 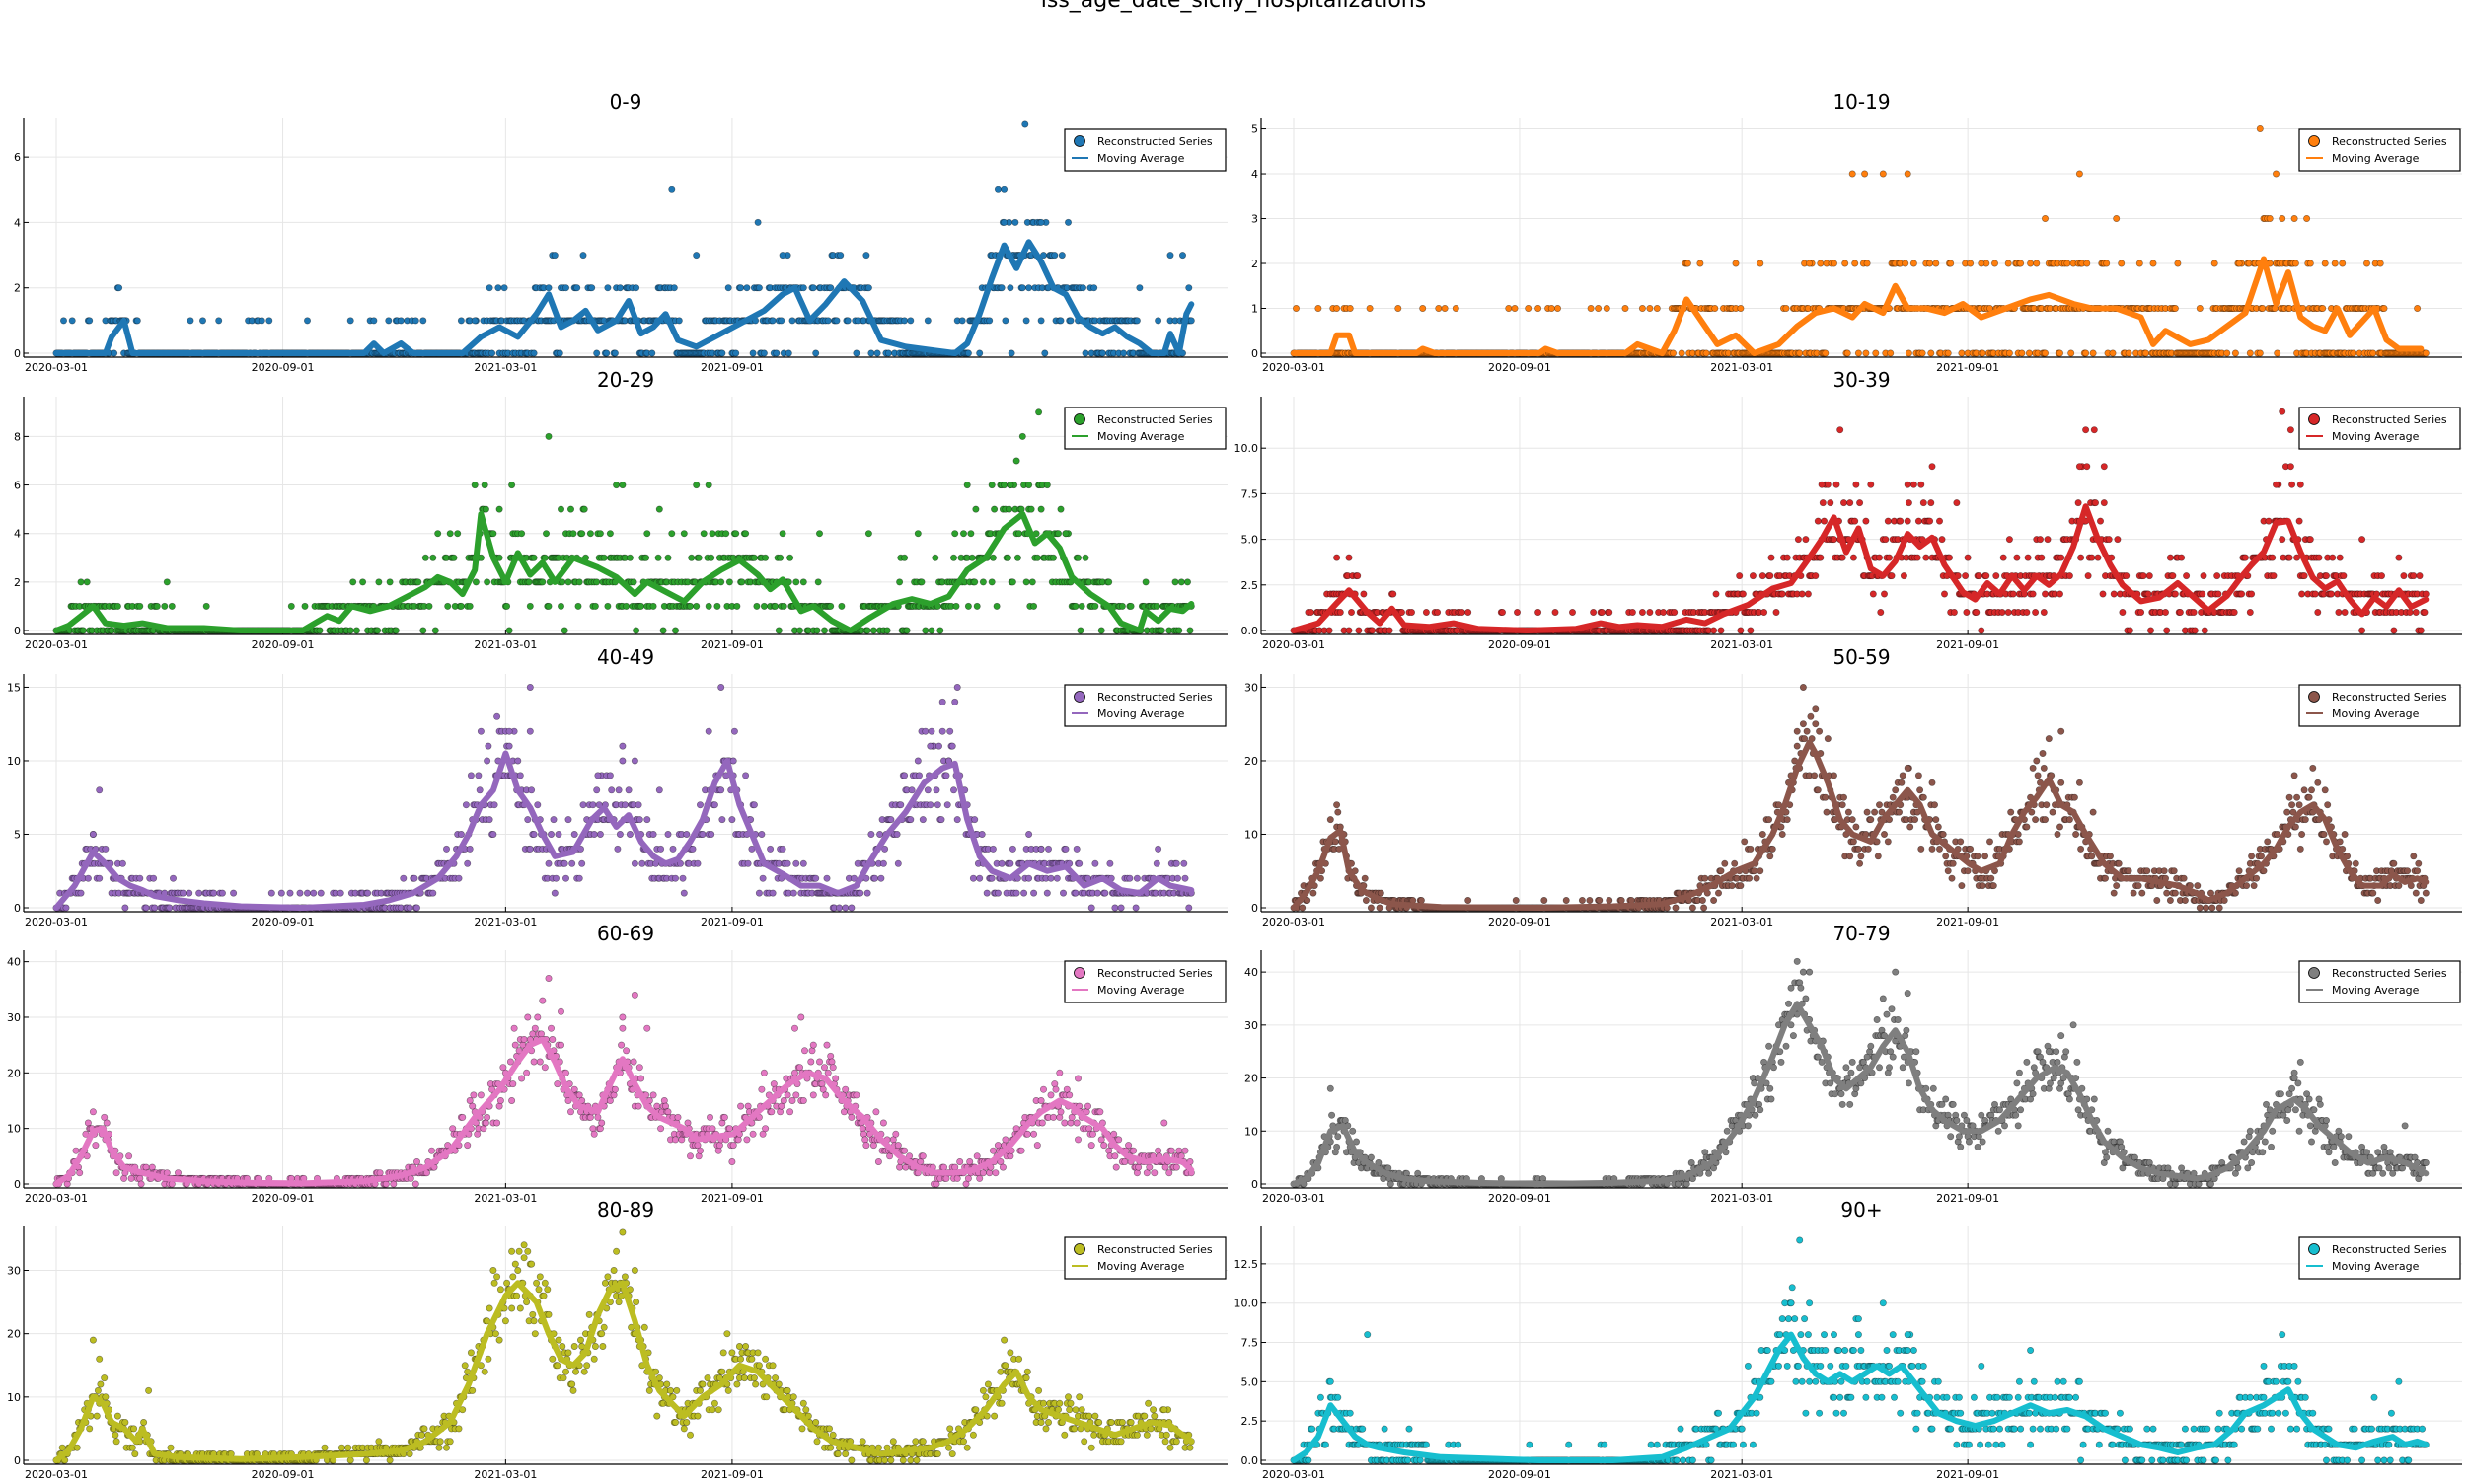 I want to click on subplot-title: 30-39, so click(x=1861, y=380).